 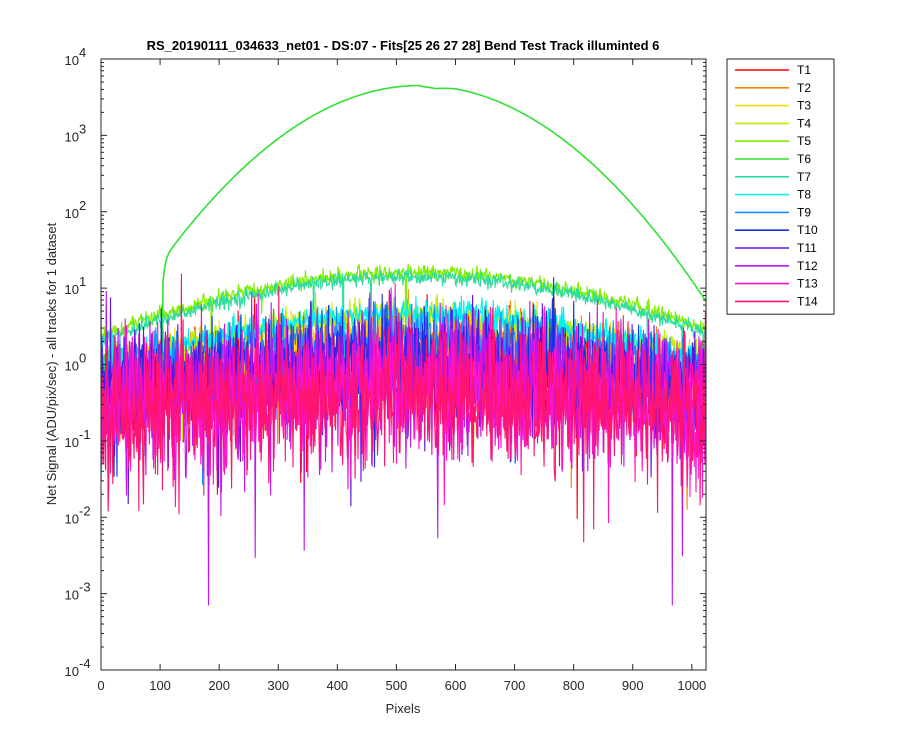 I want to click on legend-label-t6: T6, so click(x=804, y=159).